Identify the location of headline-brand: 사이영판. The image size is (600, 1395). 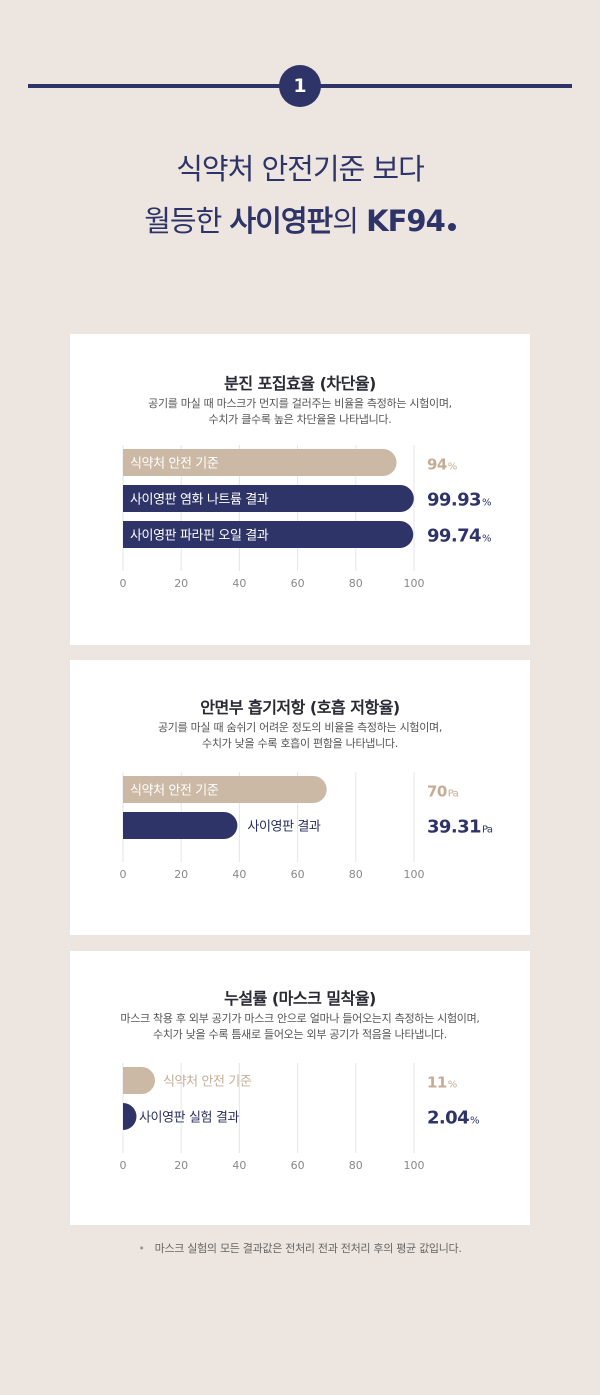
(281, 221).